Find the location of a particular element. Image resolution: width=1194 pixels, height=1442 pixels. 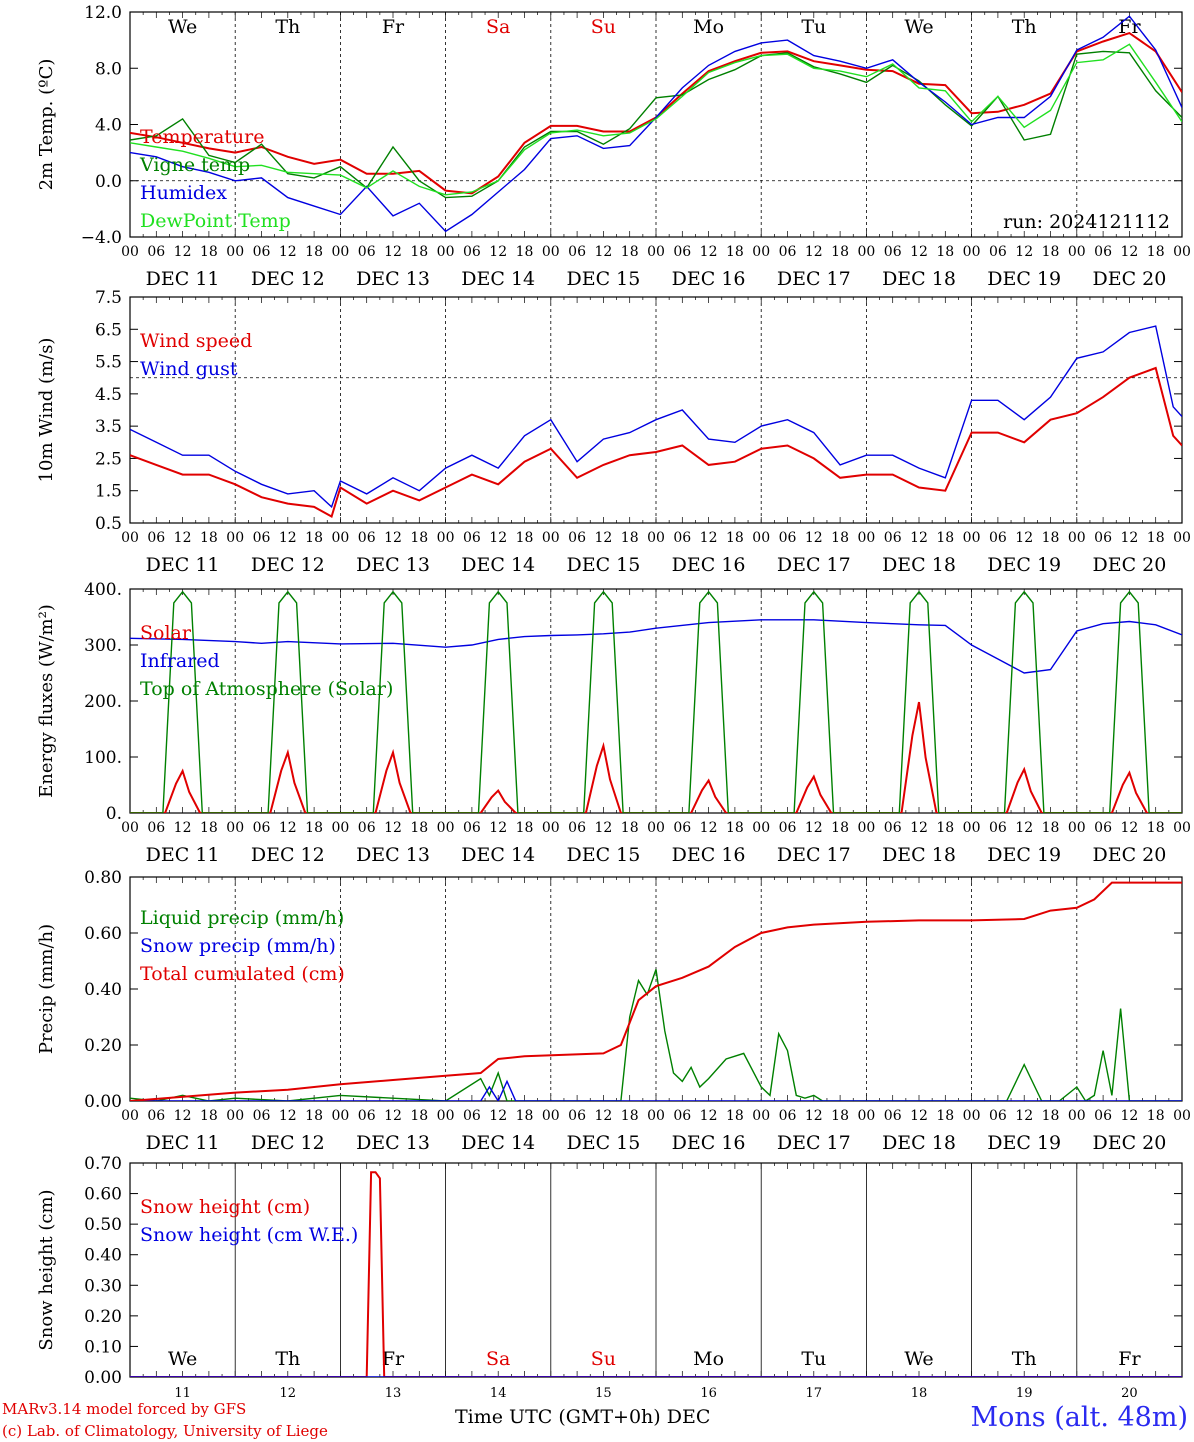

date-label: DEC 16 is located at coordinates (709, 855).